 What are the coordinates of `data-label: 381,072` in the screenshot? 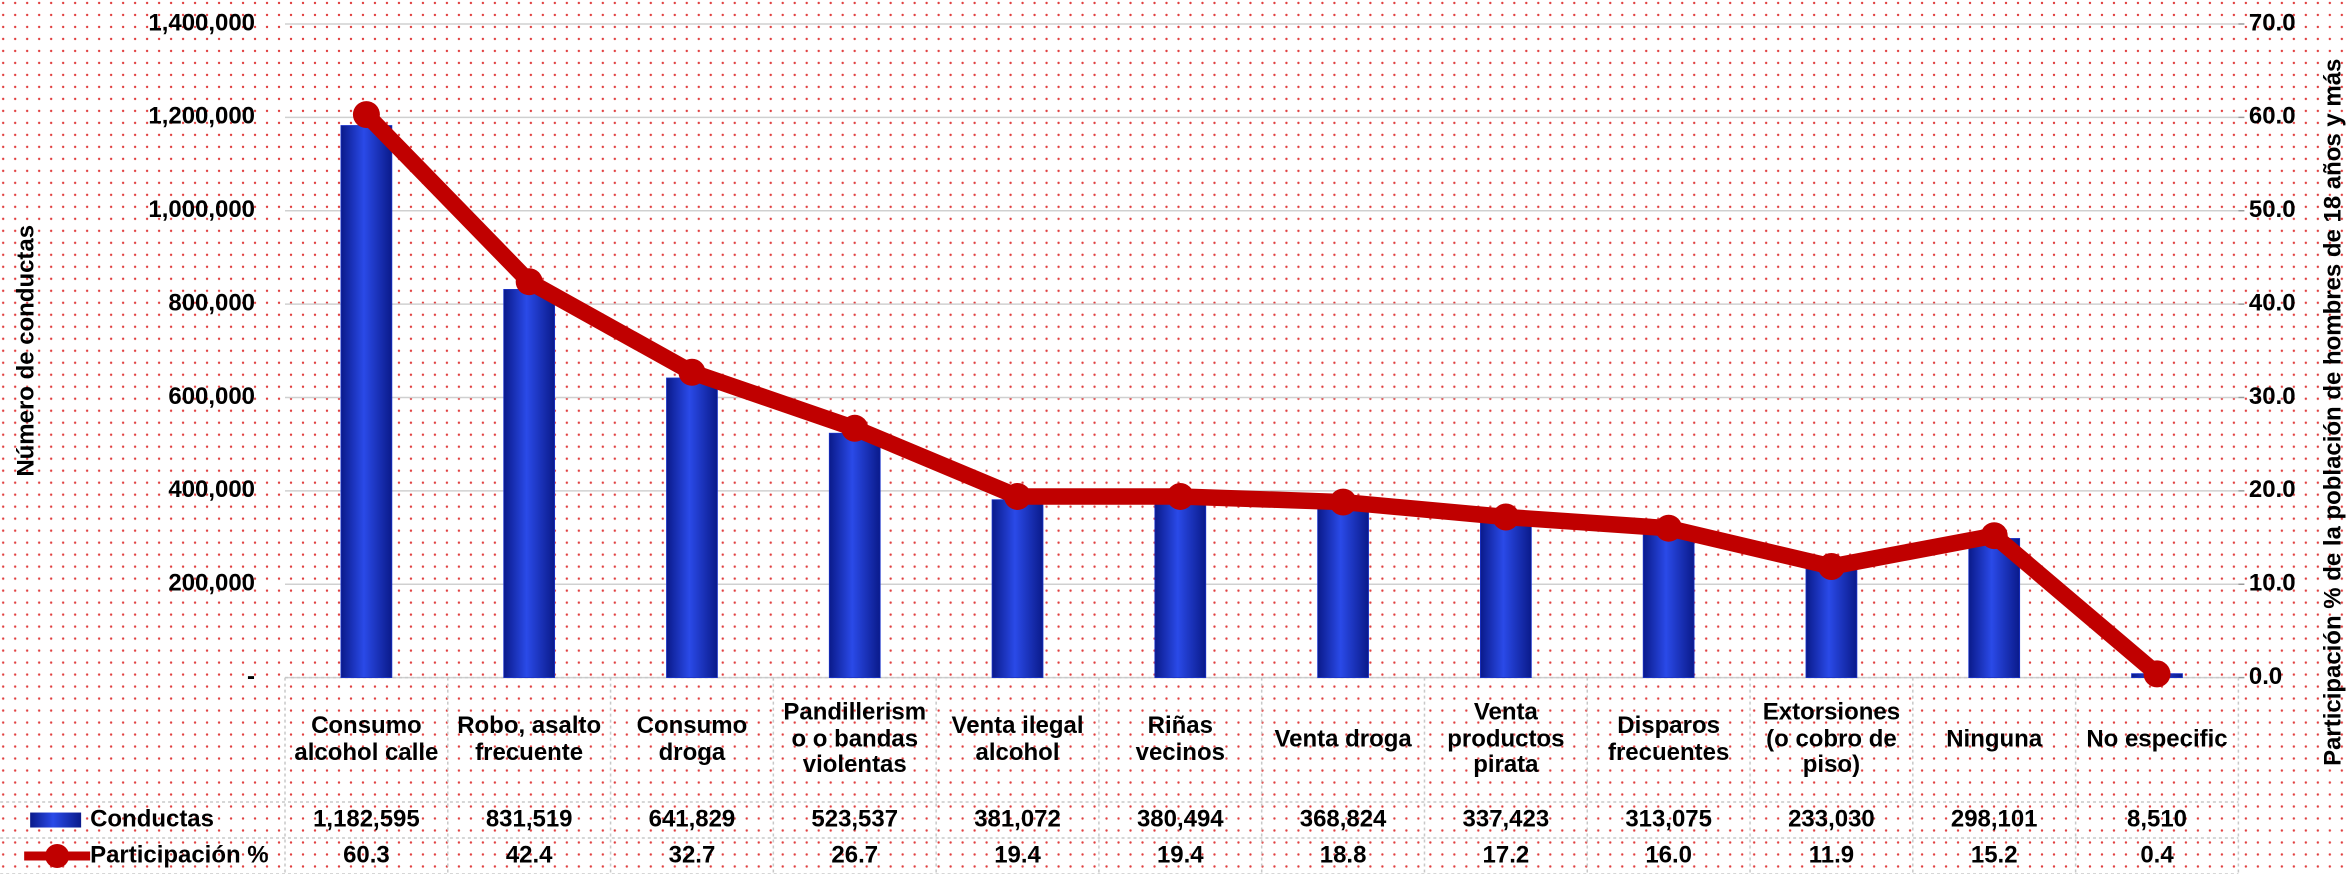 It's located at (1017, 818).